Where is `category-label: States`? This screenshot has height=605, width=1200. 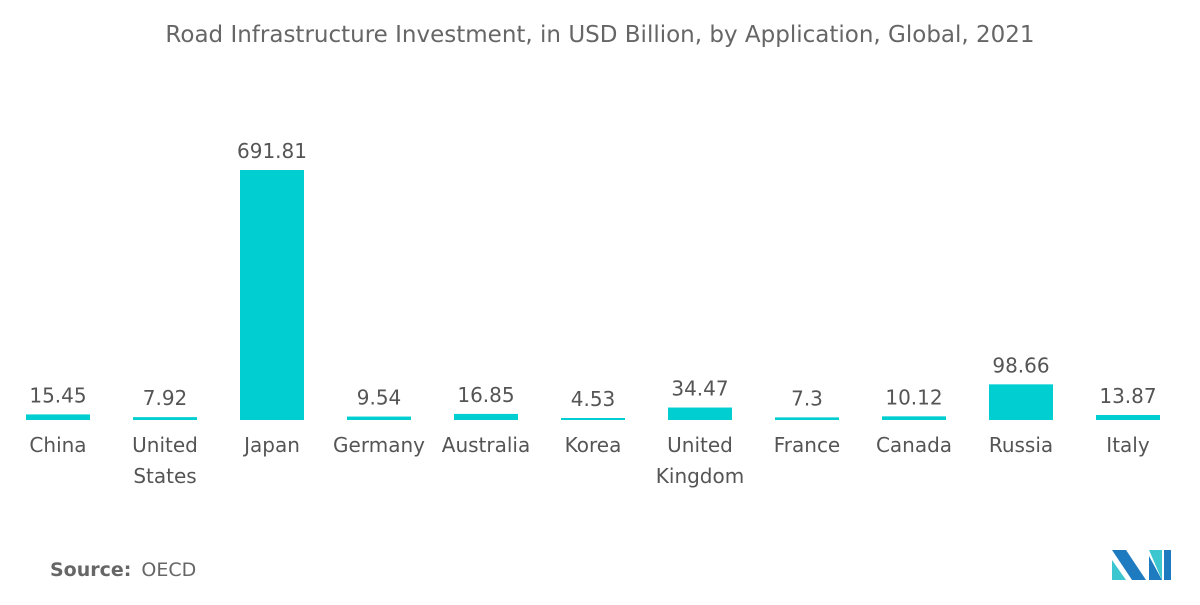 category-label: States is located at coordinates (164, 476).